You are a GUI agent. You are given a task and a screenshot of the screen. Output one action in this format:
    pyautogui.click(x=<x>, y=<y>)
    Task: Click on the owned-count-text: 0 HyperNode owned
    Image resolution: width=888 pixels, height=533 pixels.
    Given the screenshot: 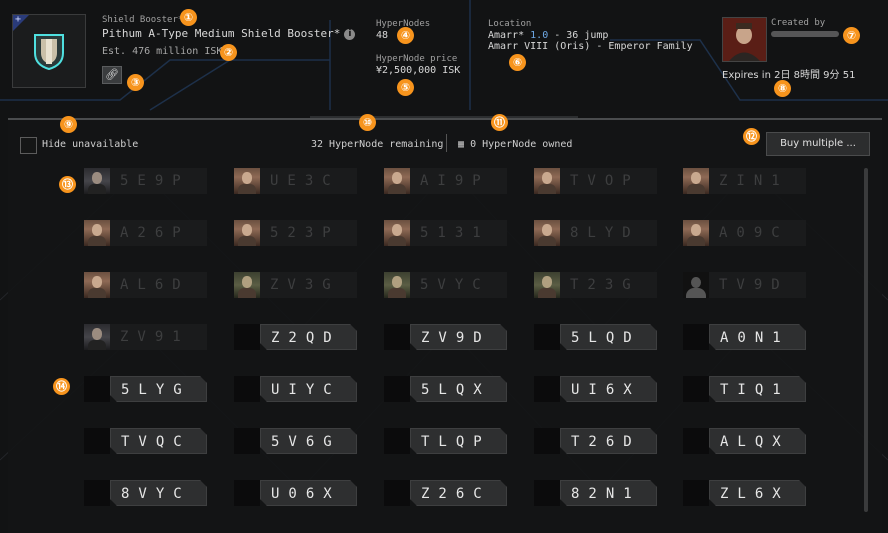 What is the action you would take?
    pyautogui.click(x=521, y=144)
    